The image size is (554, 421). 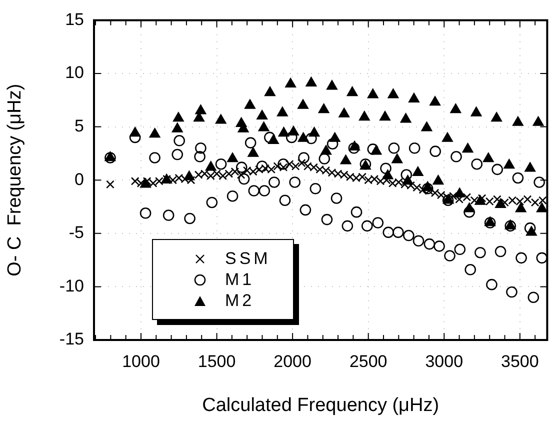 What do you see at coordinates (79, 126) in the screenshot?
I see `y-tick-label: 5` at bounding box center [79, 126].